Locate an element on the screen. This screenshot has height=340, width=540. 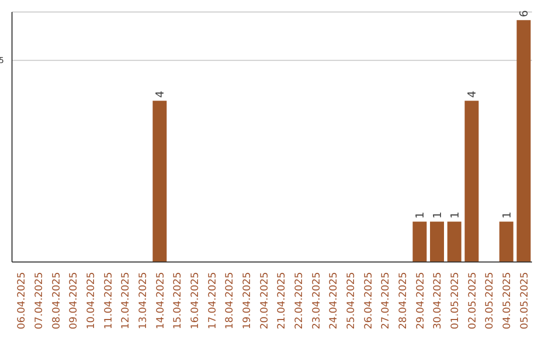
x-tick-label: 12.04.2025 is located at coordinates (126, 301).